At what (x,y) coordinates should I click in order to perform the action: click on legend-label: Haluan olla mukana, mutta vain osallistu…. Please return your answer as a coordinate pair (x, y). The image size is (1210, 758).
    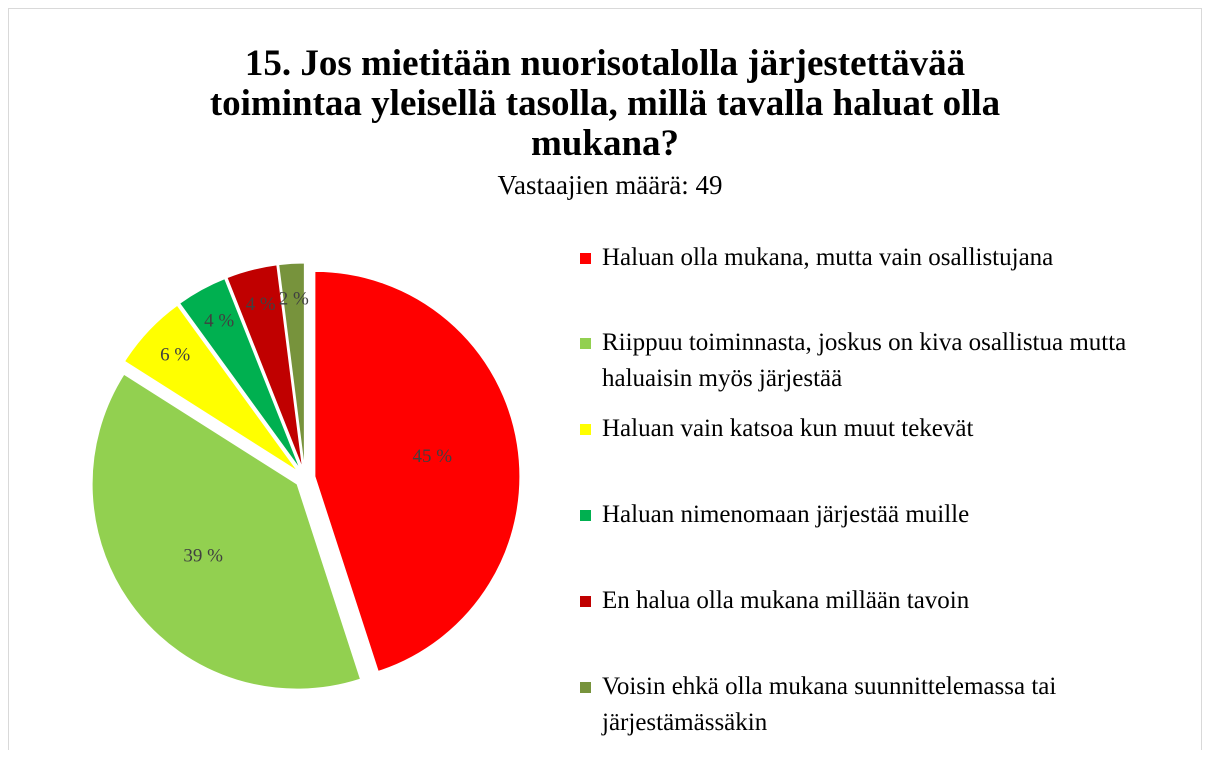
    Looking at the image, I should click on (828, 257).